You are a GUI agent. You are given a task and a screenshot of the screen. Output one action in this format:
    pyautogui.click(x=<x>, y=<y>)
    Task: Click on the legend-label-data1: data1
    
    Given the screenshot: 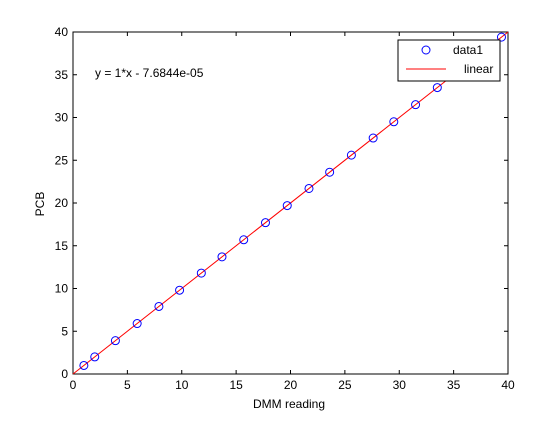 What is the action you would take?
    pyautogui.click(x=468, y=50)
    